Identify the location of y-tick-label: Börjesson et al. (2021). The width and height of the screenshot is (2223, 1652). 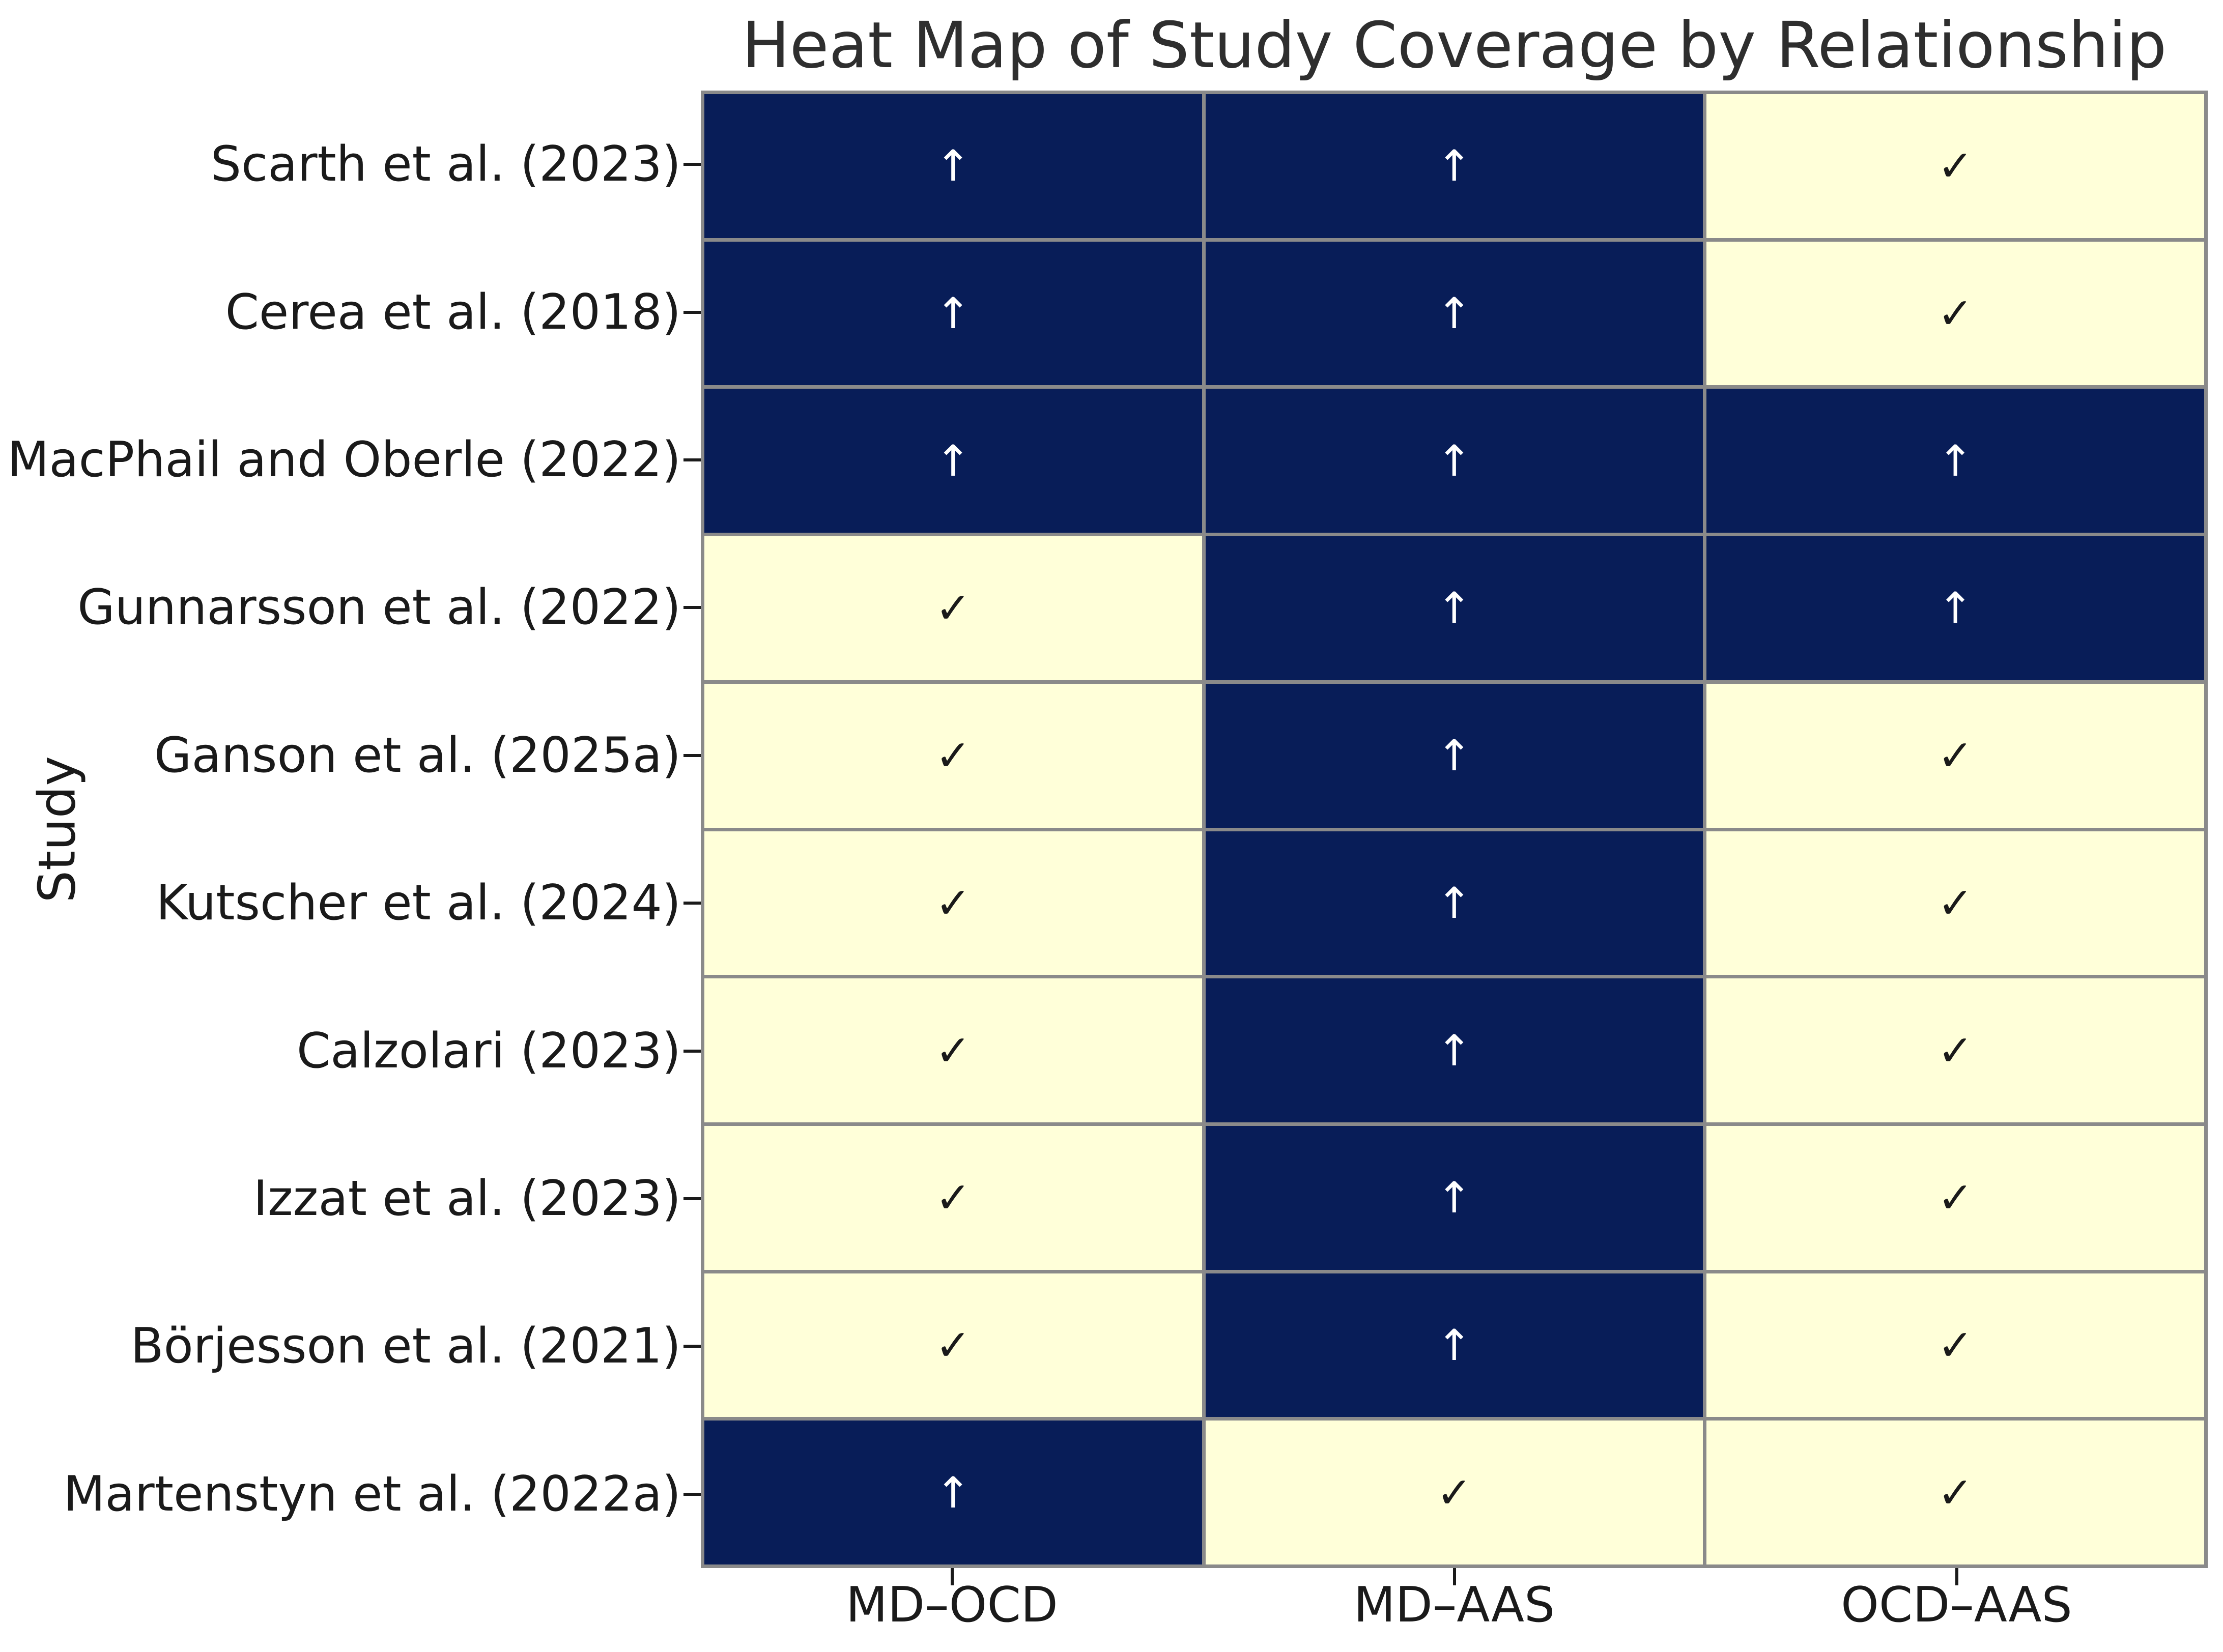
(405, 1346).